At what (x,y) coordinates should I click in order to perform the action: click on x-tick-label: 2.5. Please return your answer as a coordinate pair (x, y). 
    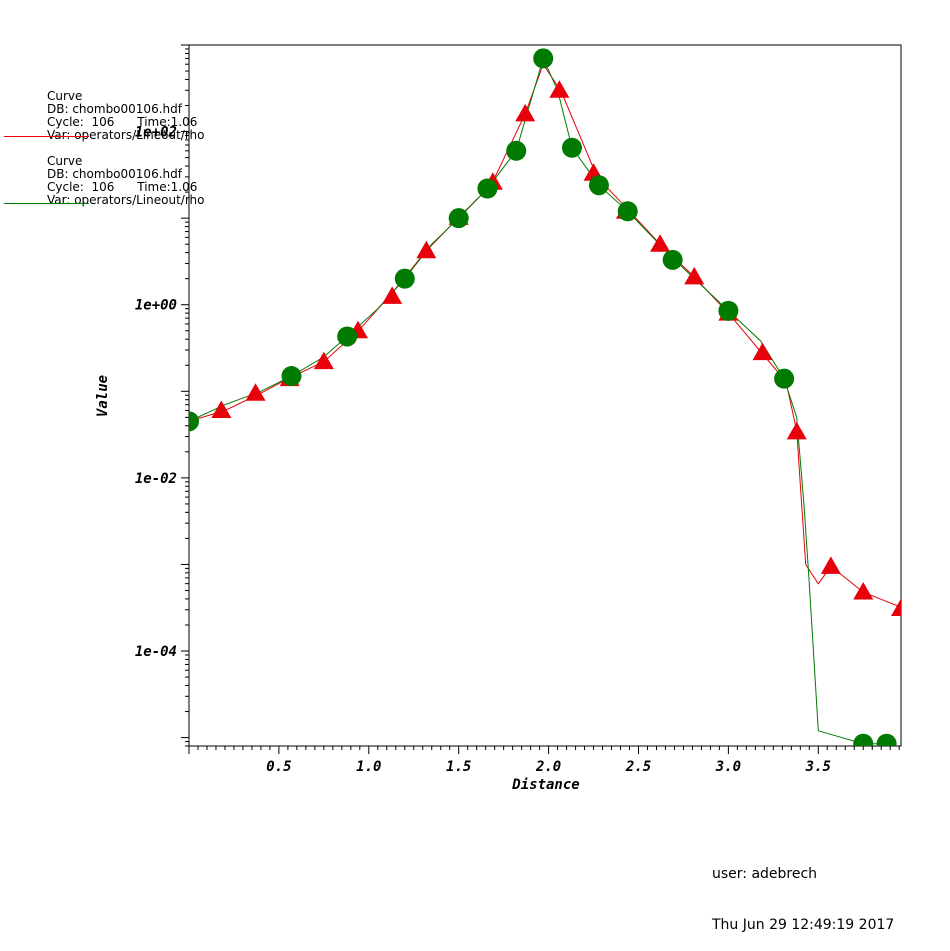
    Looking at the image, I should click on (638, 767).